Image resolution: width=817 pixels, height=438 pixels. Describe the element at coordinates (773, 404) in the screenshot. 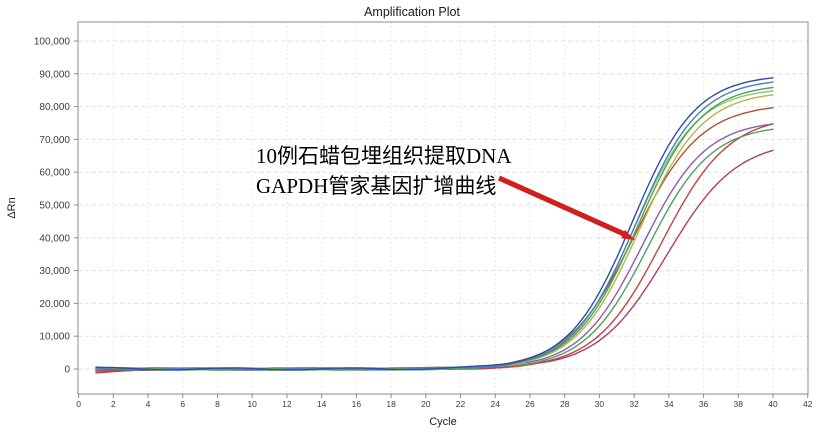

I see `x-tick-label: 40` at that location.